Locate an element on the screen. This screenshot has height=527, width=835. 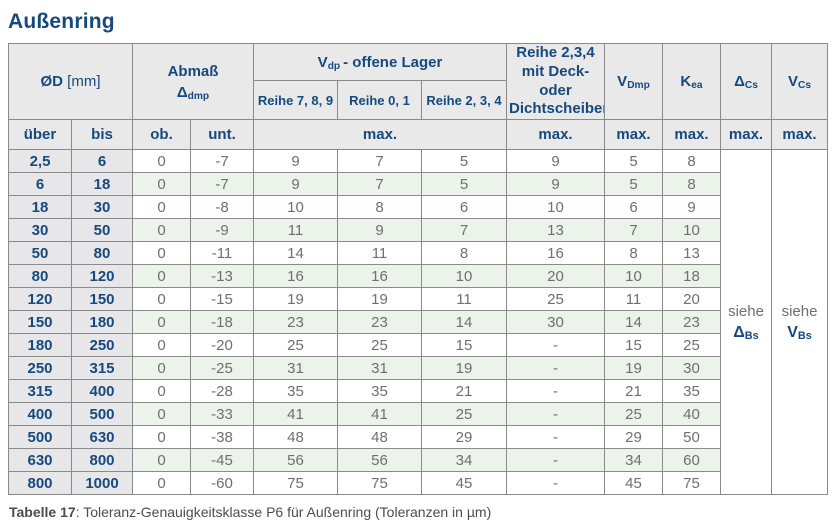
cell-reihe01: 75 is located at coordinates (379, 483).